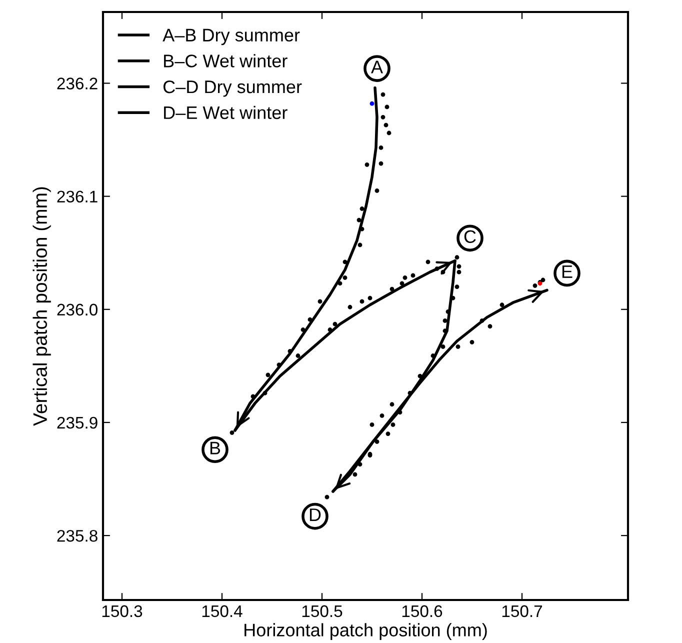 This screenshot has height=643, width=682. What do you see at coordinates (422, 611) in the screenshot?
I see `x-tick-label: 150.6` at bounding box center [422, 611].